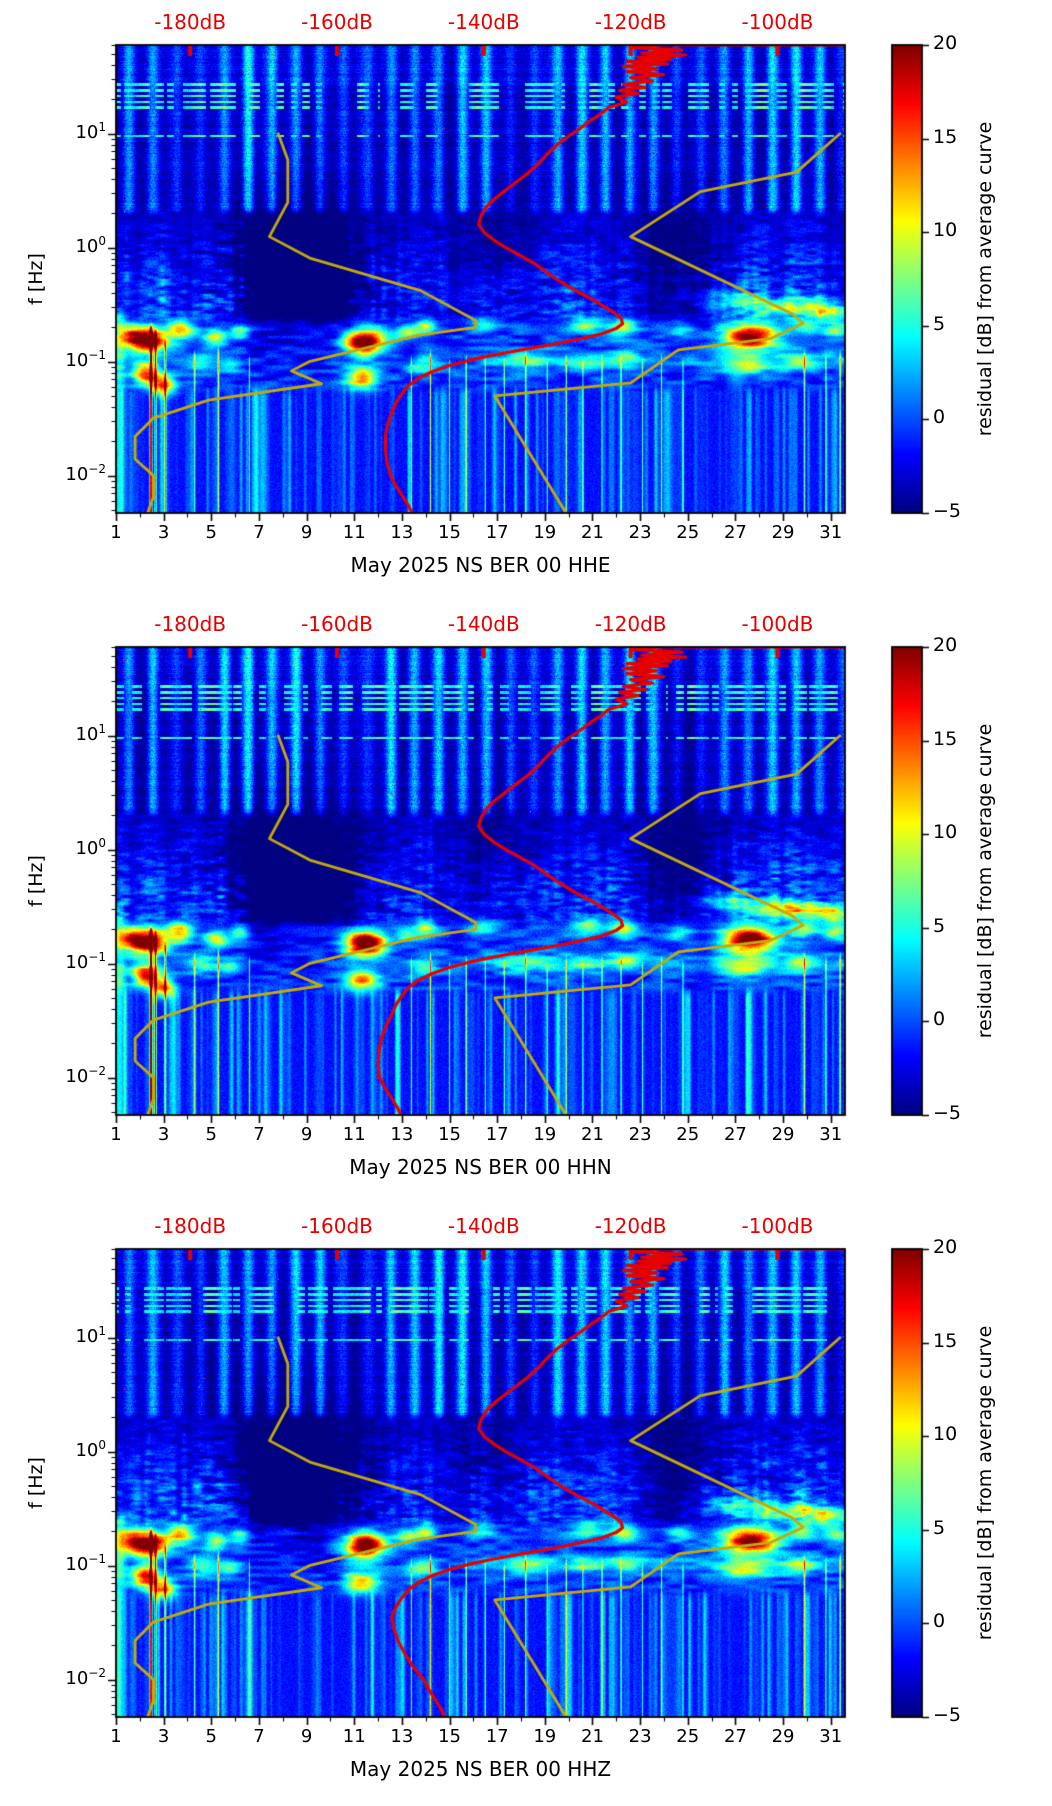 The width and height of the screenshot is (1052, 1806). I want to click on x-tick-label: 11, so click(354, 532).